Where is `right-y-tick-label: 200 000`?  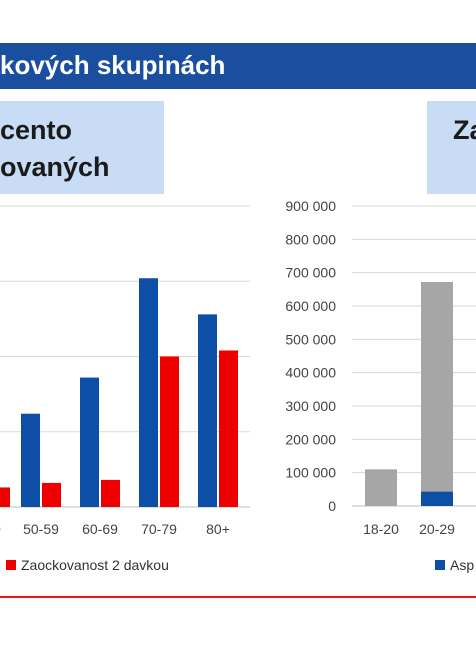 right-y-tick-label: 200 000 is located at coordinates (310, 439).